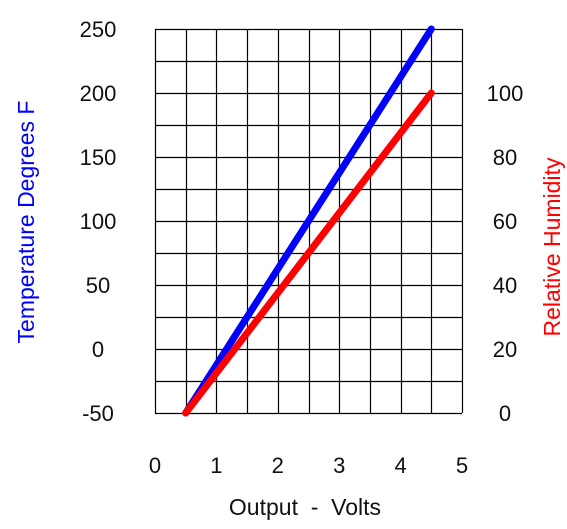  Describe the element at coordinates (400, 465) in the screenshot. I see `x-tick-label: 4` at that location.